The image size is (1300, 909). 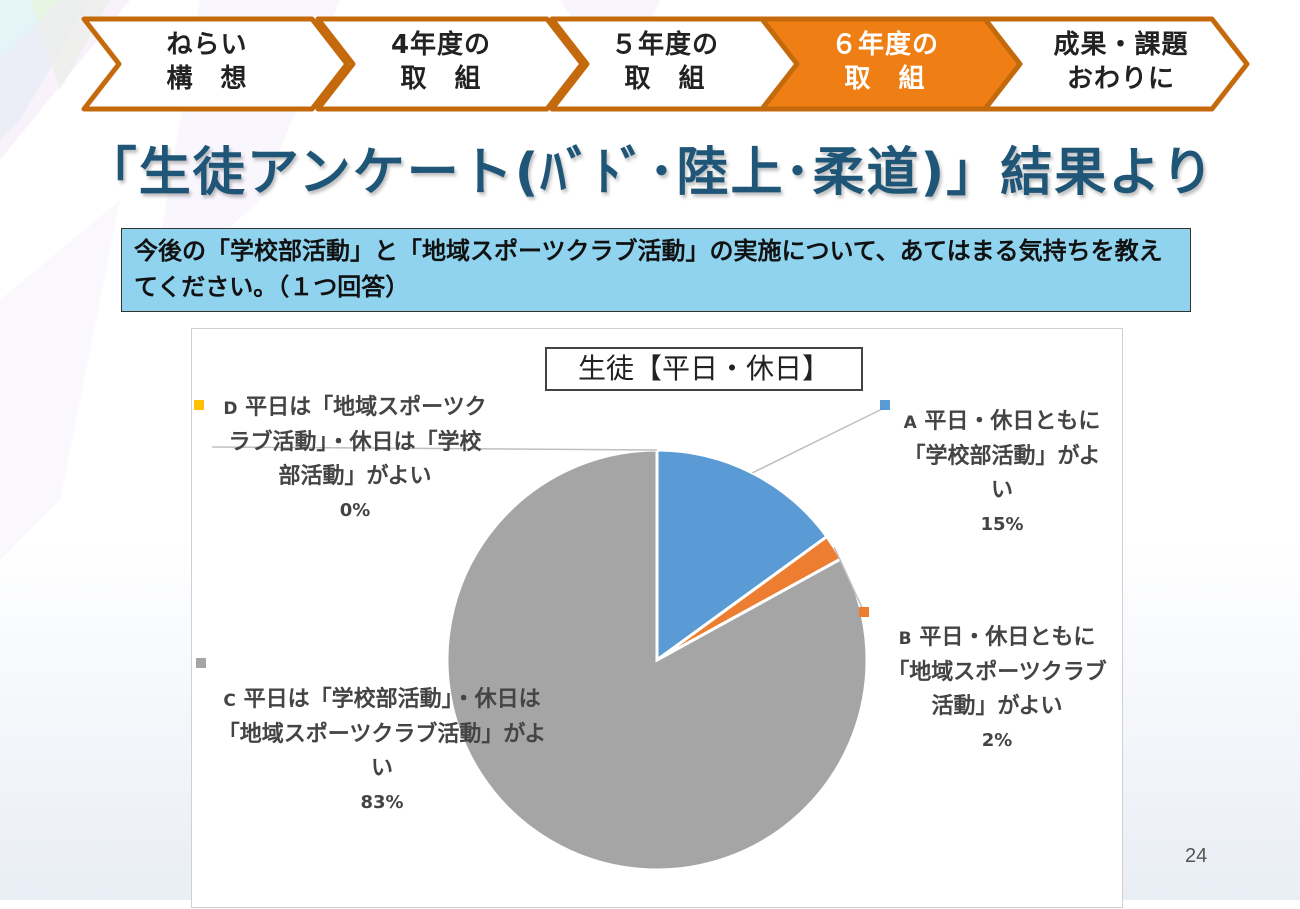 What do you see at coordinates (1002, 524) in the screenshot?
I see `slice-percent: 15%` at bounding box center [1002, 524].